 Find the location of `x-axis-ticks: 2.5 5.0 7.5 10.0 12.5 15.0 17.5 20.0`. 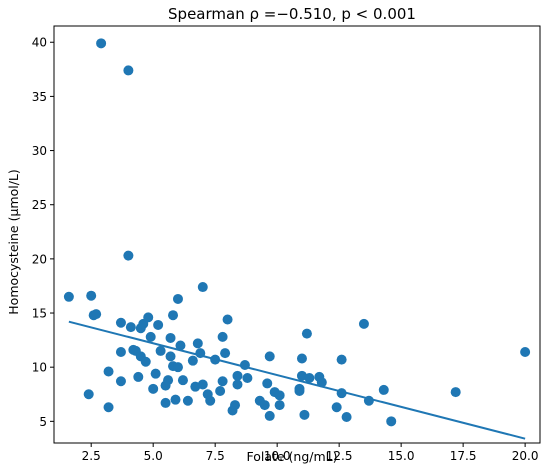

x-axis-ticks: 2.5 5.0 7.5 10.0 12.5 15.0 17.5 20.0 is located at coordinates (310, 453).